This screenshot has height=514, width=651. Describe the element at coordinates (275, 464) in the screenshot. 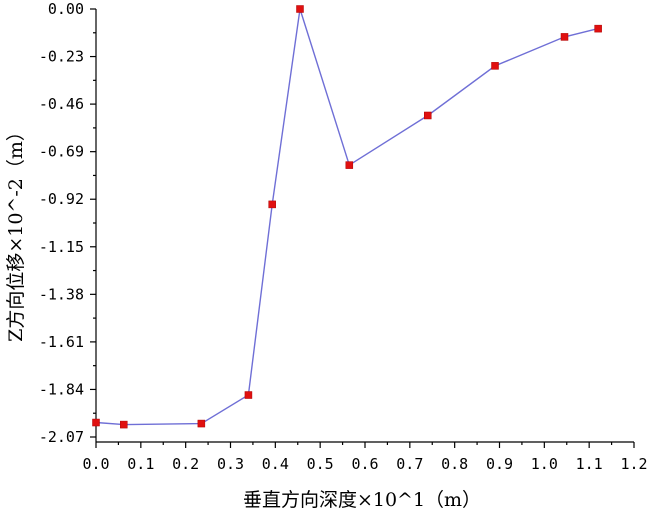

I see `x-tick-label: 0.4` at that location.